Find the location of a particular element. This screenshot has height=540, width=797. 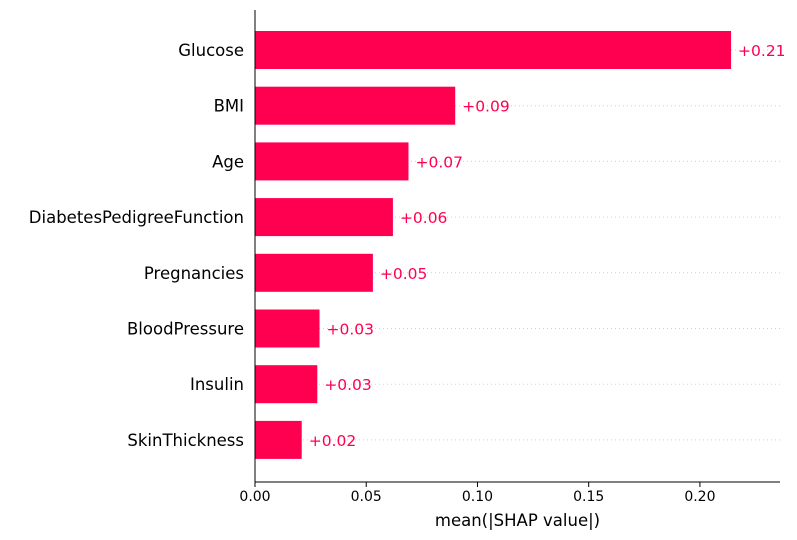

category-label: Glucose is located at coordinates (211, 50).